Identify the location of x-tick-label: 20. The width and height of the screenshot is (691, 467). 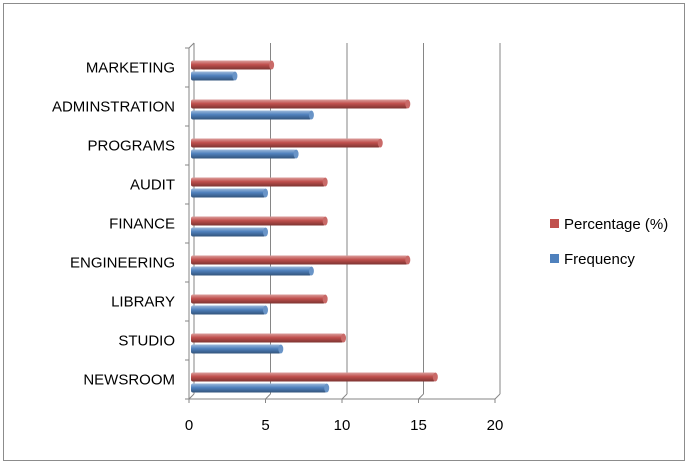
(495, 425).